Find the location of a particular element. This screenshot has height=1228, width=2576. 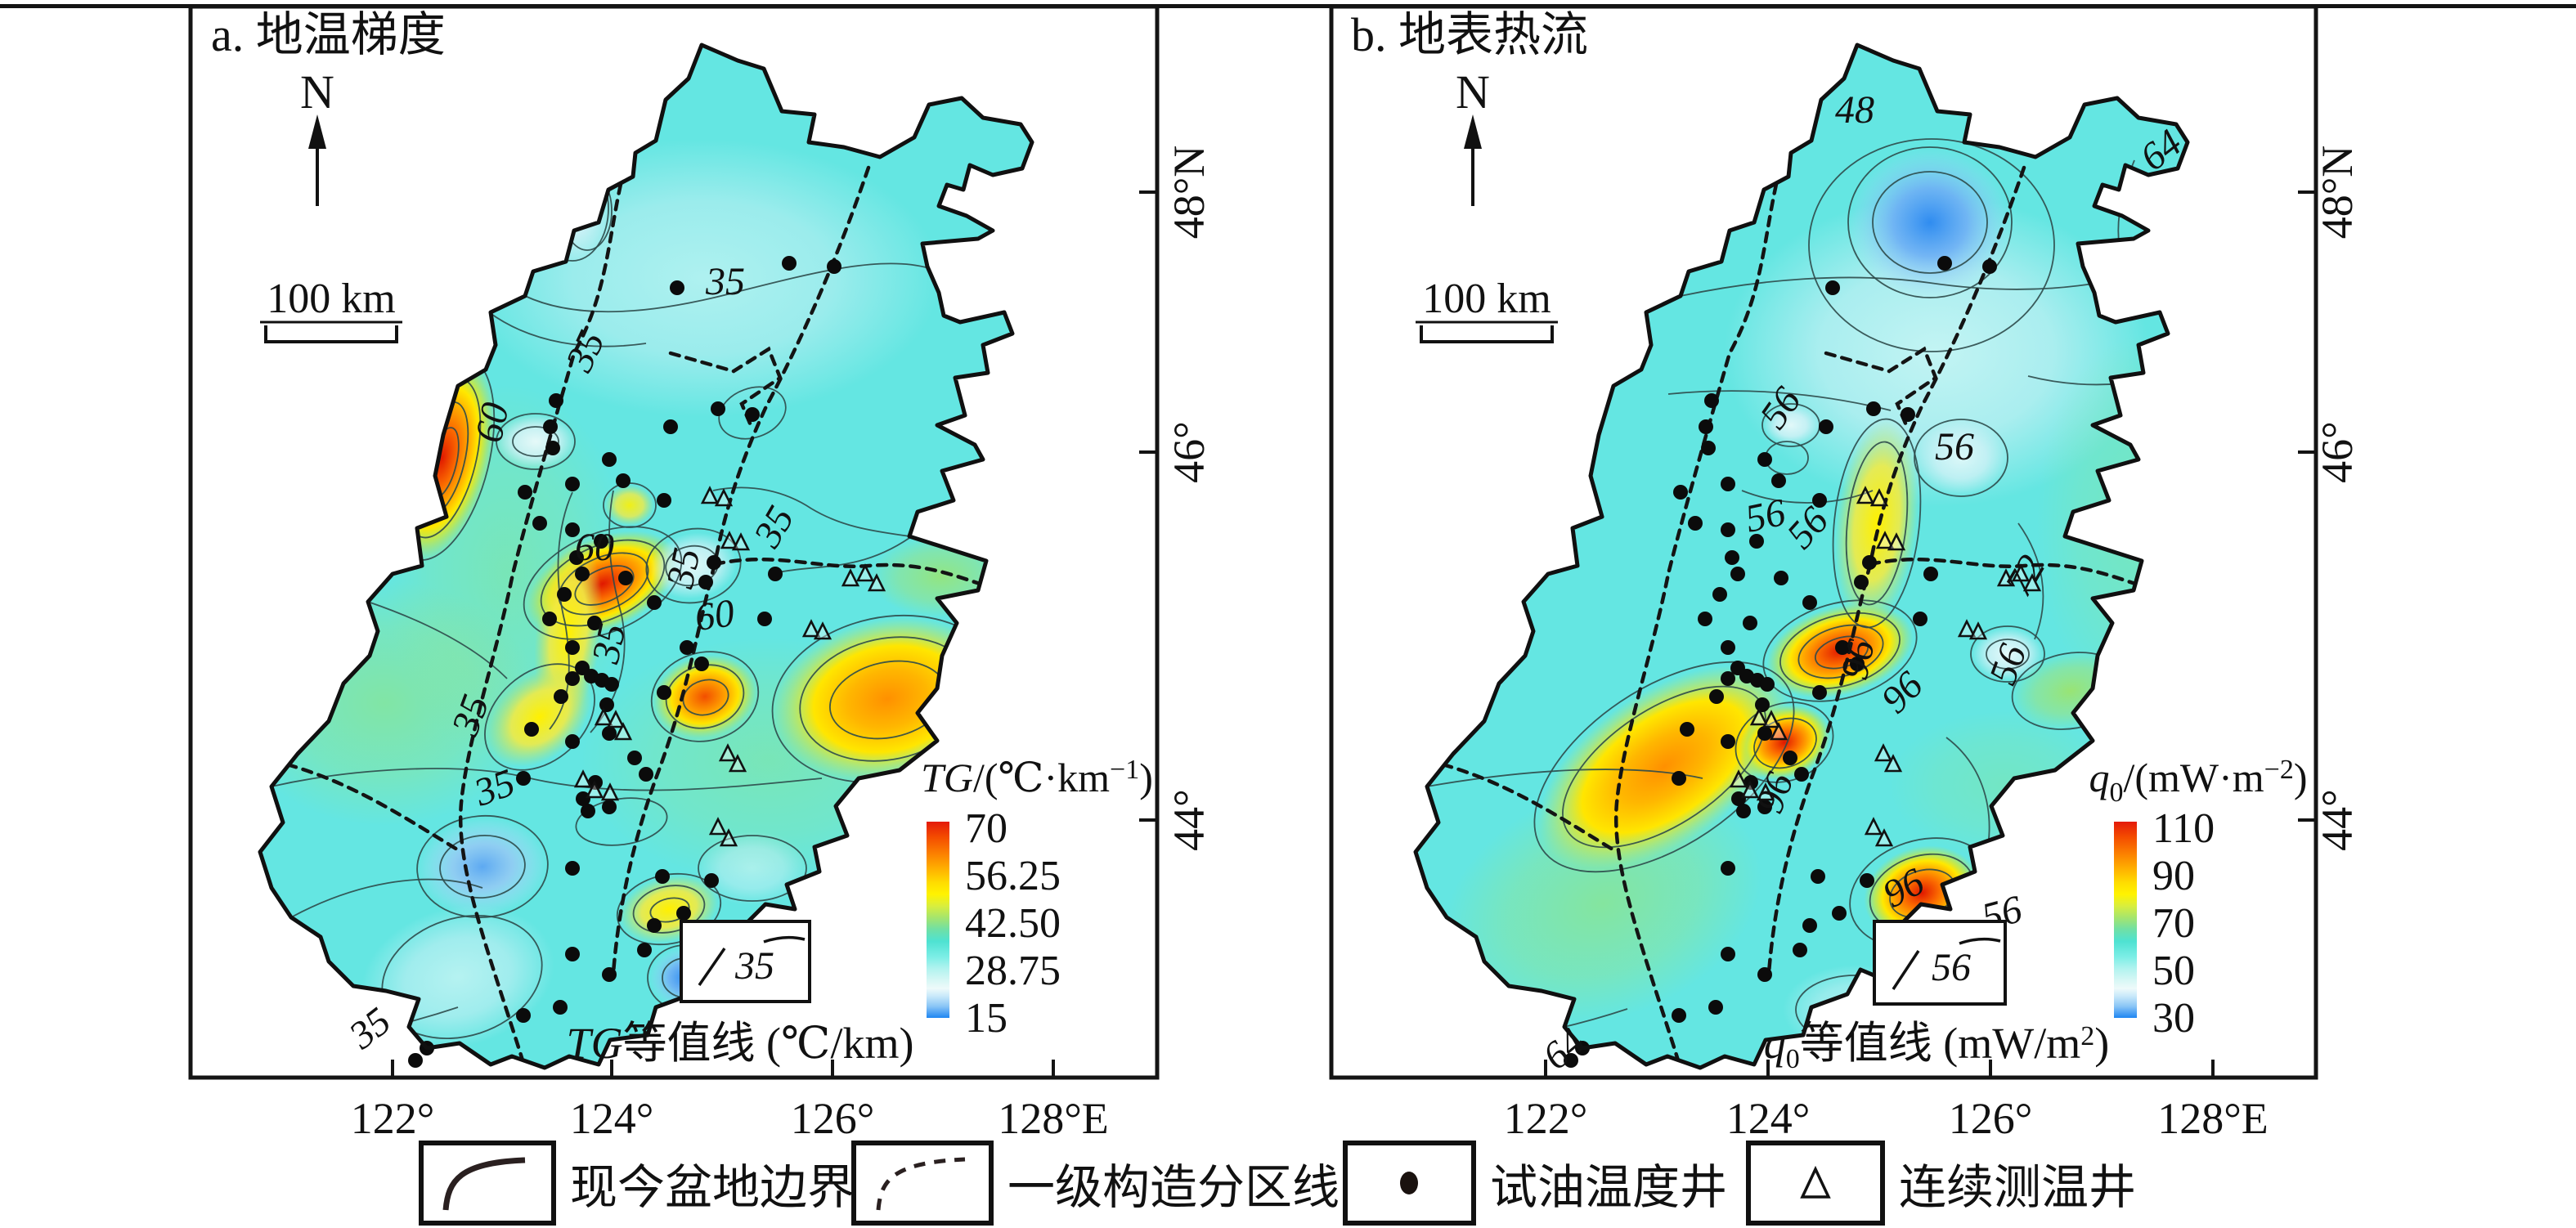

scale-bar-a: 100 km is located at coordinates (331, 310).